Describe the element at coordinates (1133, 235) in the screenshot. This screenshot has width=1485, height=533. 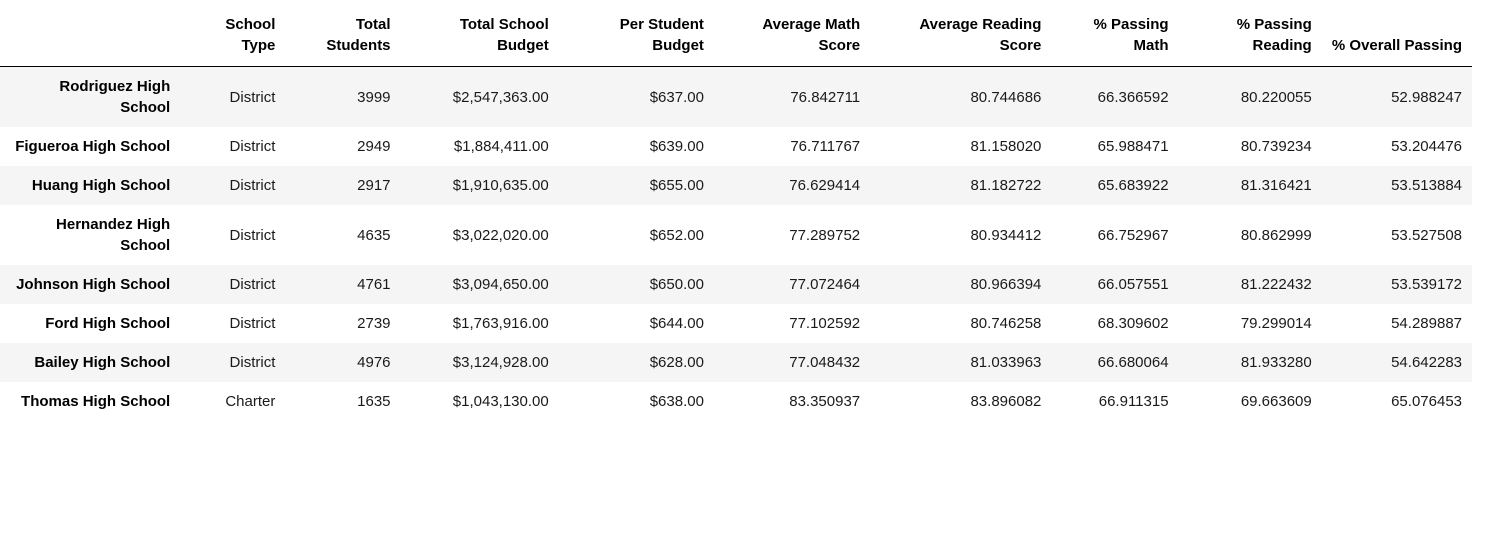
I see `table-cell: 66.752967` at that location.